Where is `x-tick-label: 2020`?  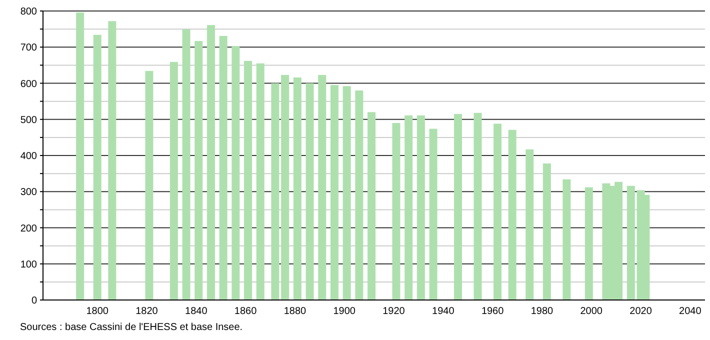 x-tick-label: 2020 is located at coordinates (641, 311).